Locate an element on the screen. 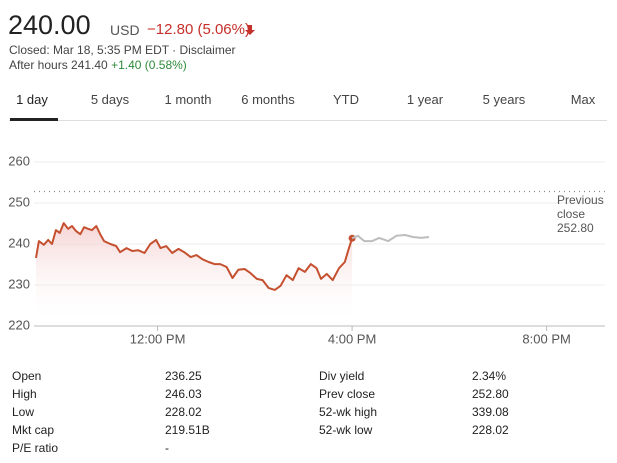  y-tick-label: 220 is located at coordinates (19, 324).